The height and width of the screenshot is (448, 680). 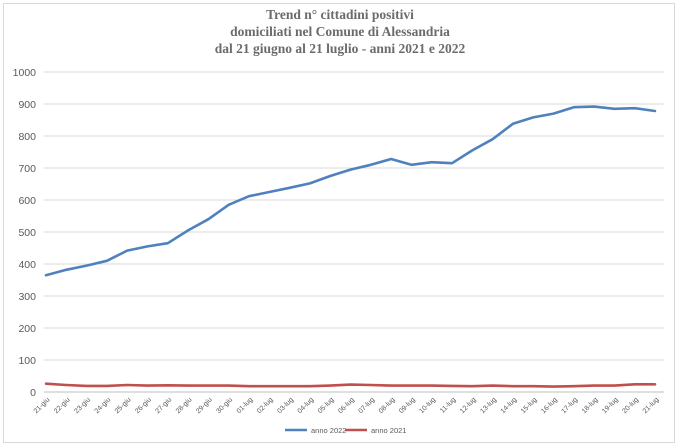 I want to click on x-tick-label: 08-lug, so click(x=387, y=405).